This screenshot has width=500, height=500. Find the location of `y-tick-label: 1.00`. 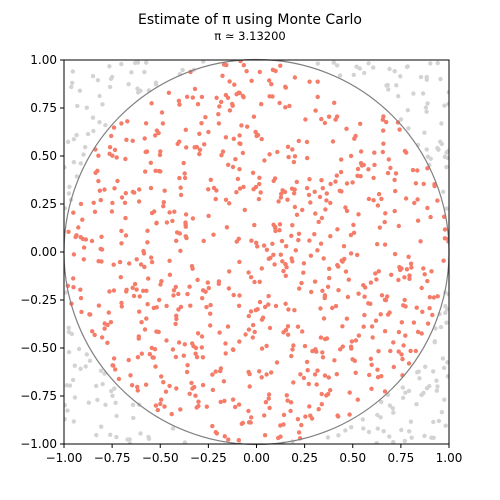

y-tick-label: 1.00 is located at coordinates (43, 60).